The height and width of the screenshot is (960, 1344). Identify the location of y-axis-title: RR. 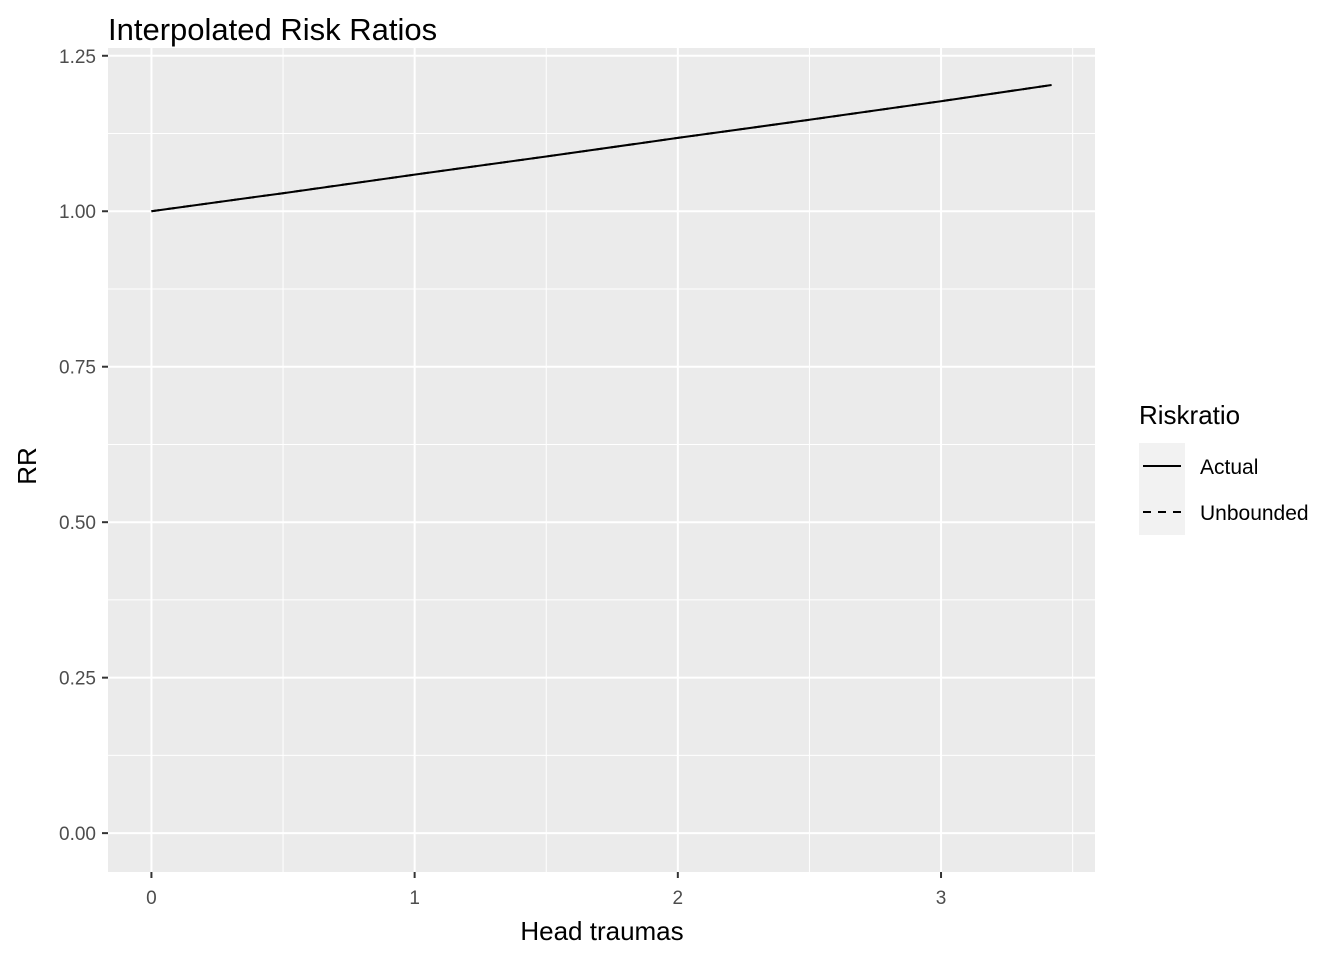
(27, 466).